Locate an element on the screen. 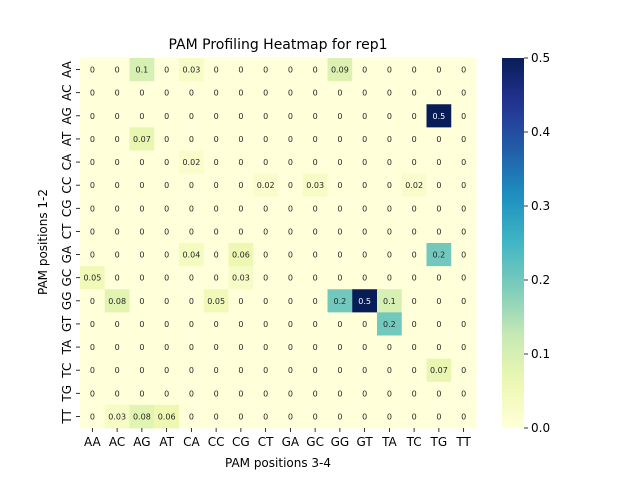 The width and height of the screenshot is (640, 480). y-axis-label: PAM positions 1-2 is located at coordinates (43, 242).